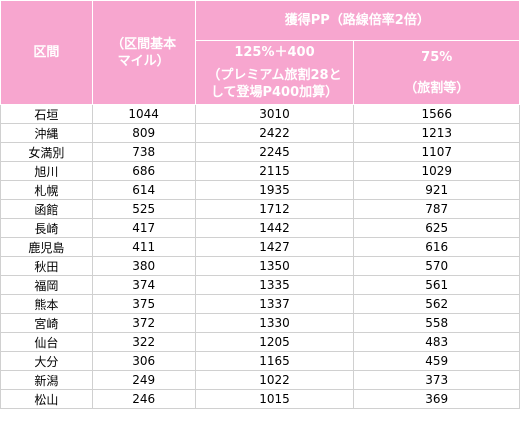  I want to click on pp-75-cell: 459, so click(436, 361).